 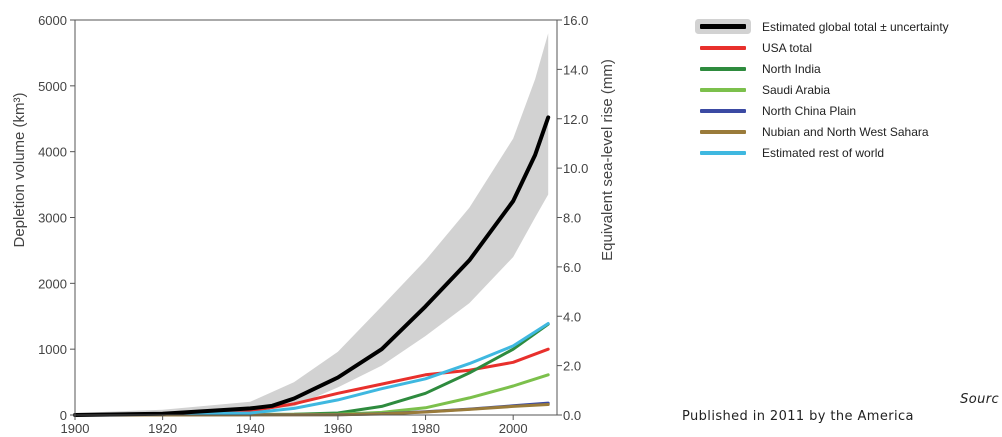 I want to click on y2-tick-label: 4.0, so click(x=572, y=316).